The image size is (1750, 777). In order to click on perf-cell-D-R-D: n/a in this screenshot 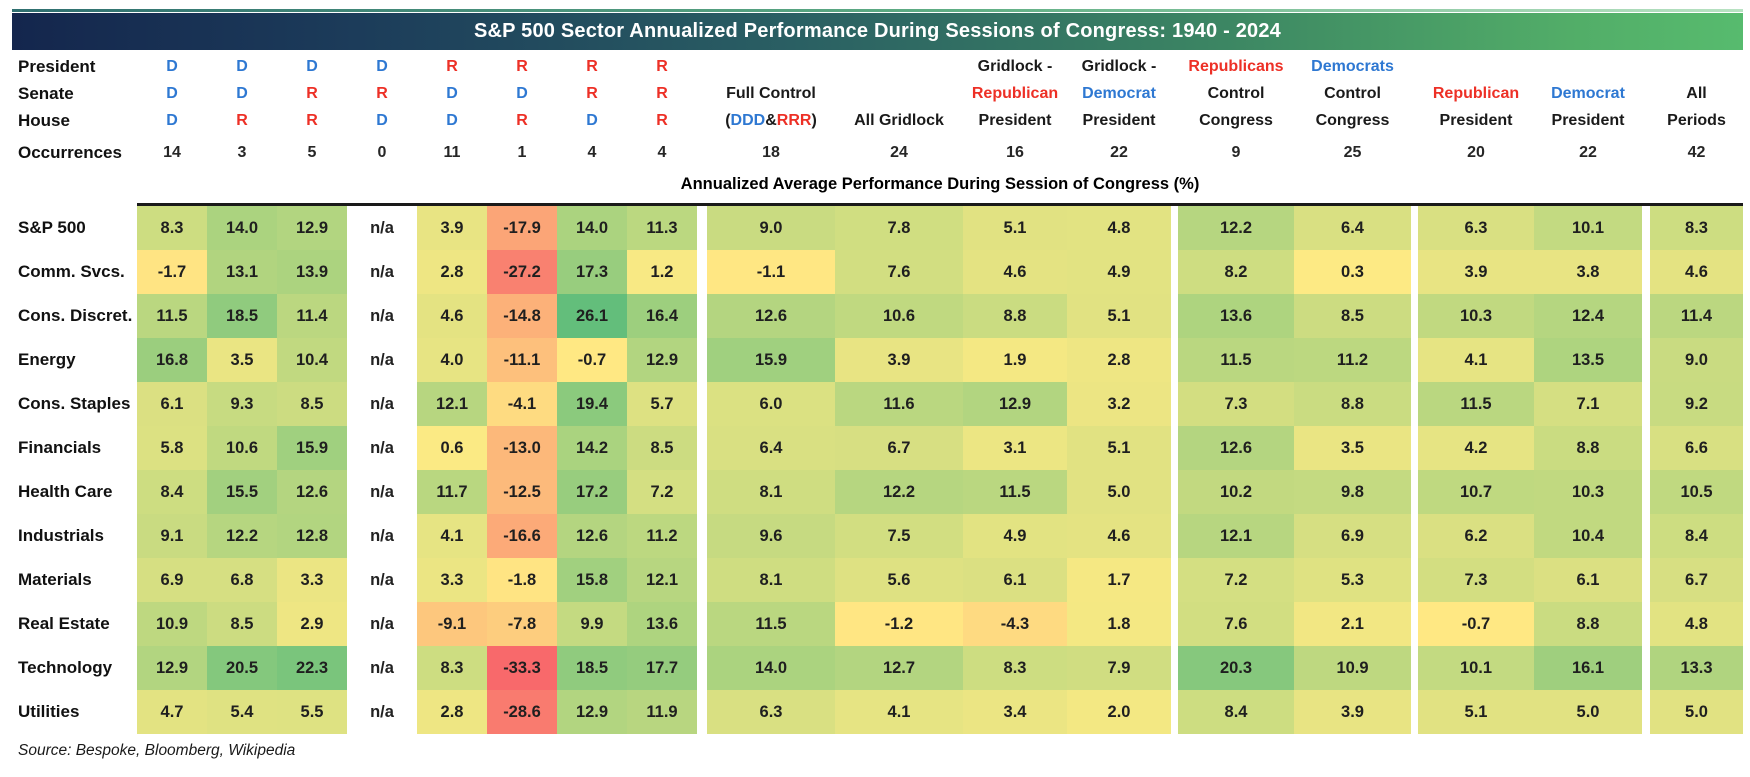, I will do `click(382, 624)`.